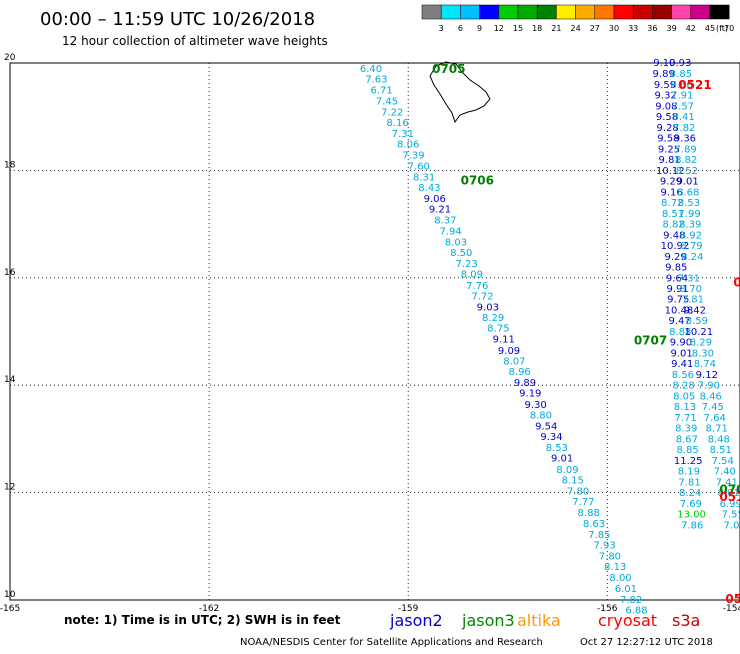  What do you see at coordinates (683, 117) in the screenshot?
I see `swh-value: 8.41` at bounding box center [683, 117].